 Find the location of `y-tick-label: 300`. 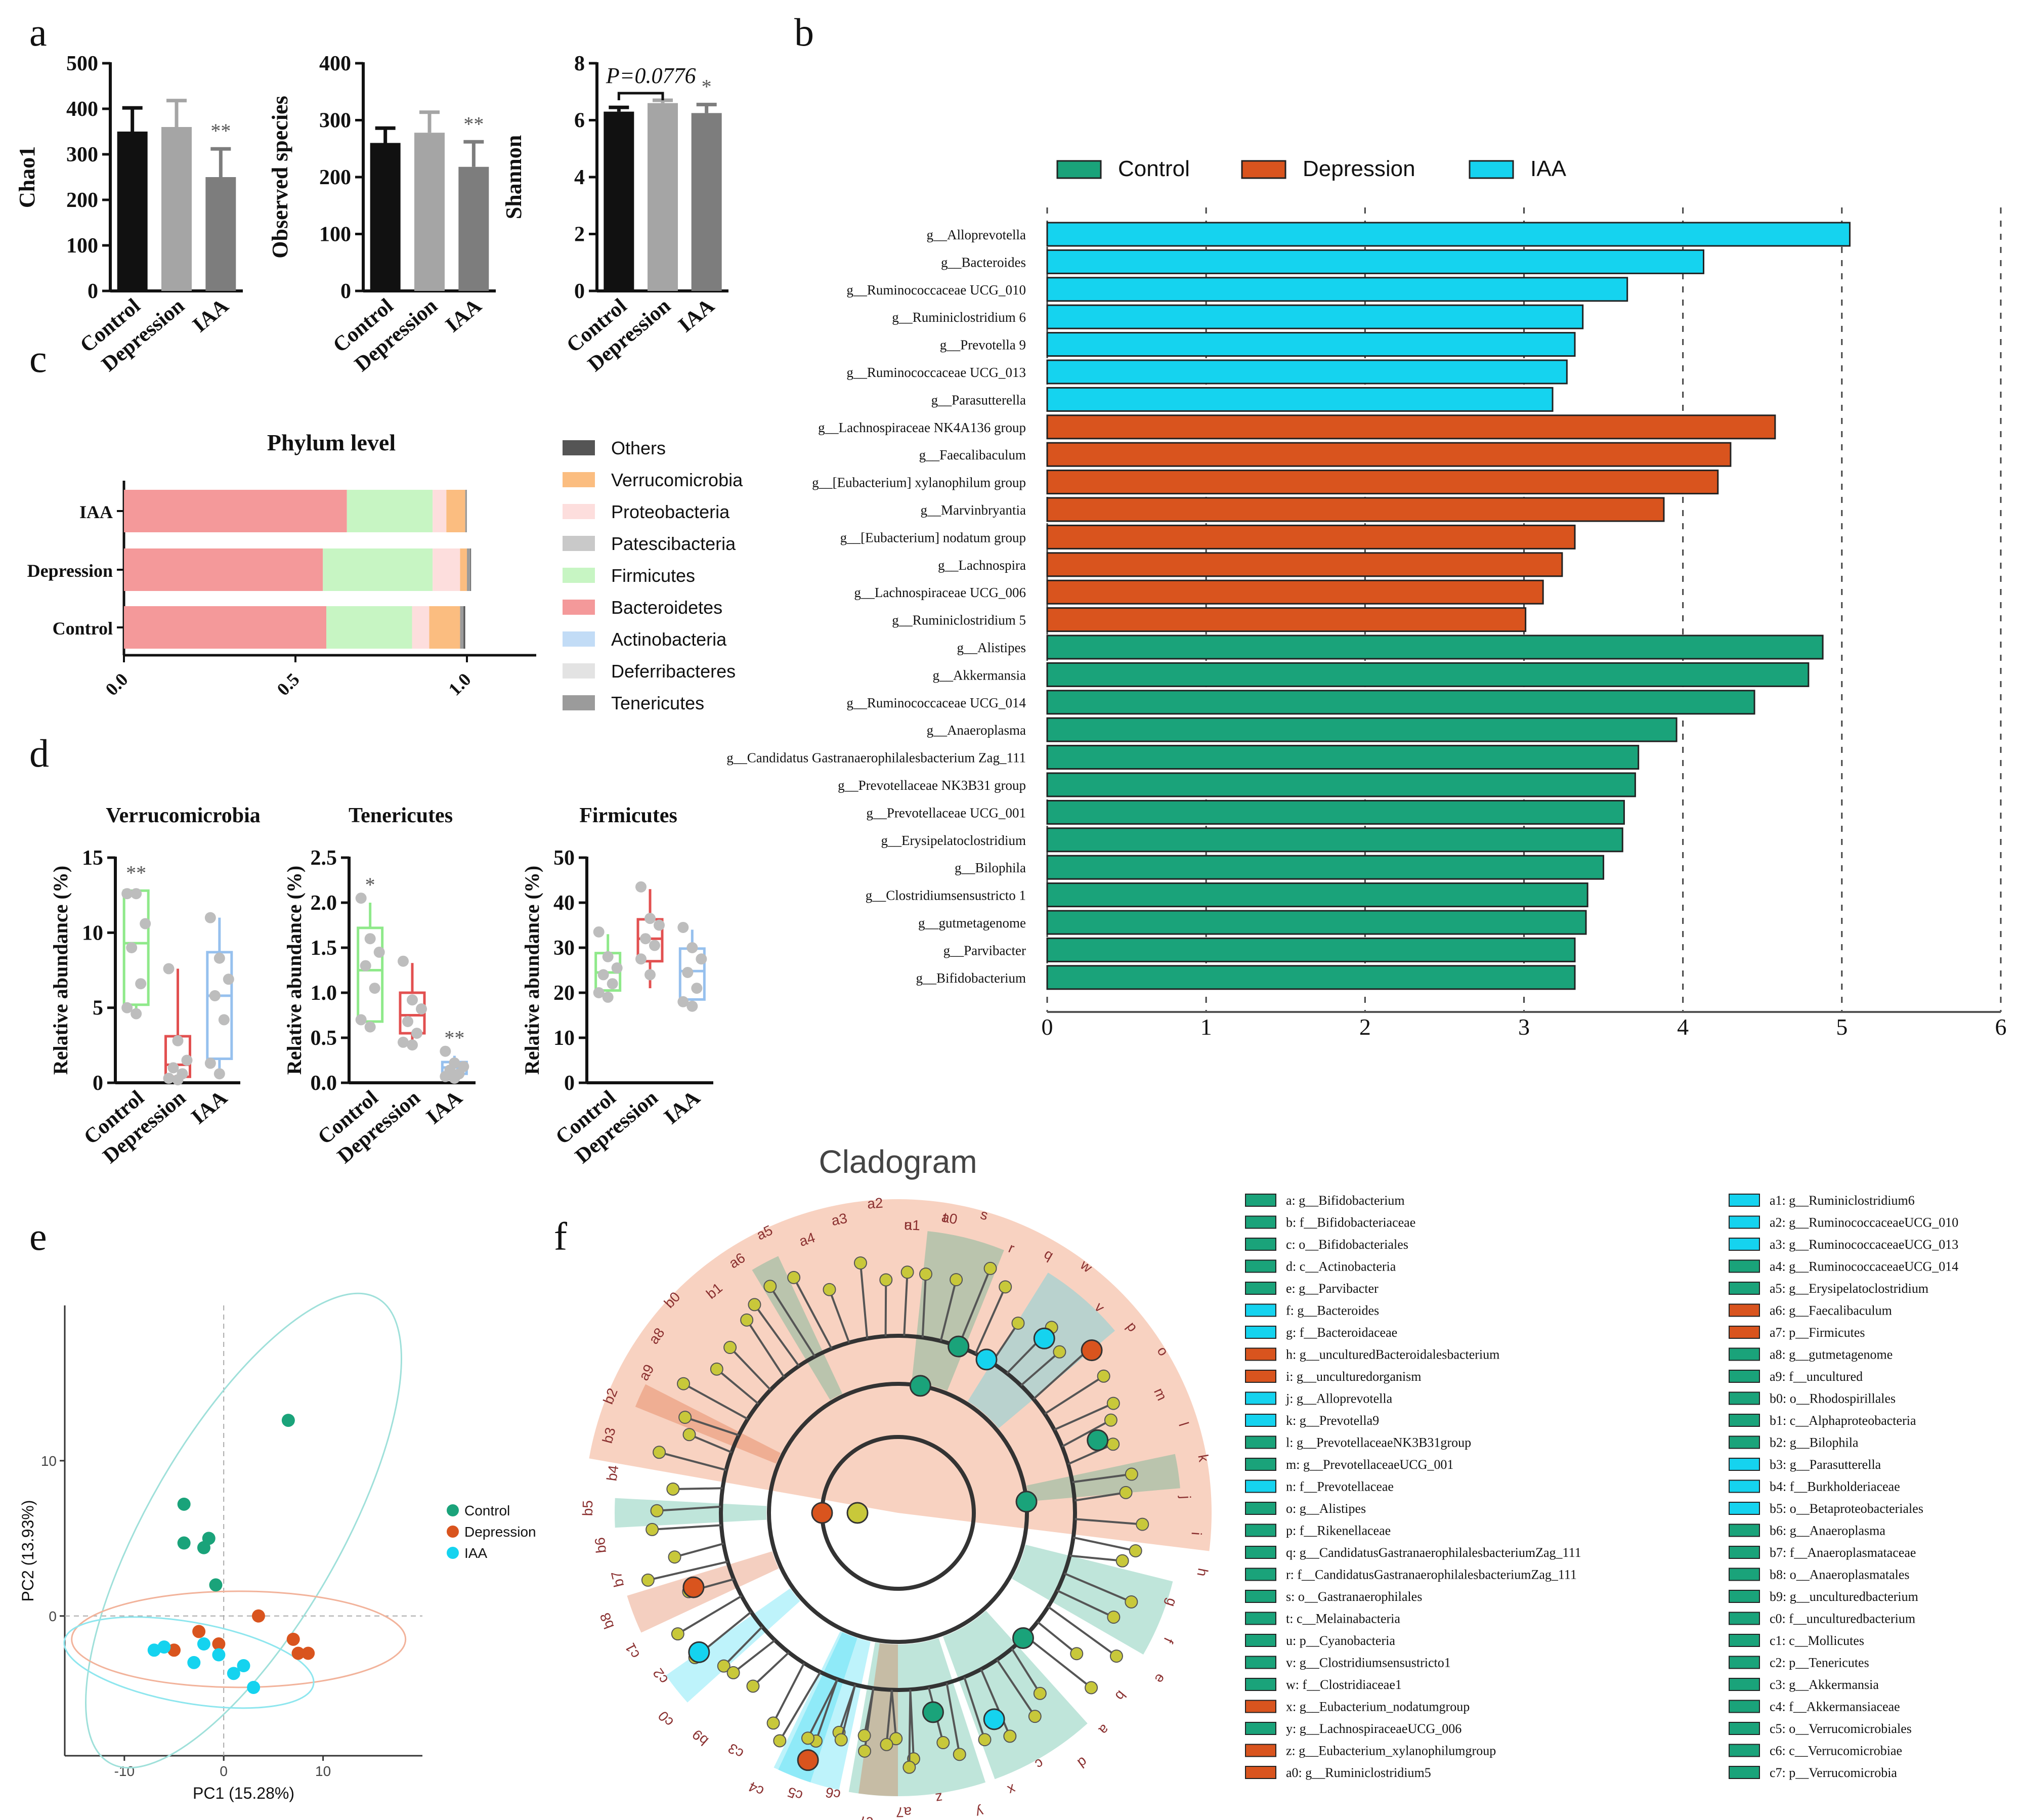

y-tick-label: 300 is located at coordinates (335, 121).